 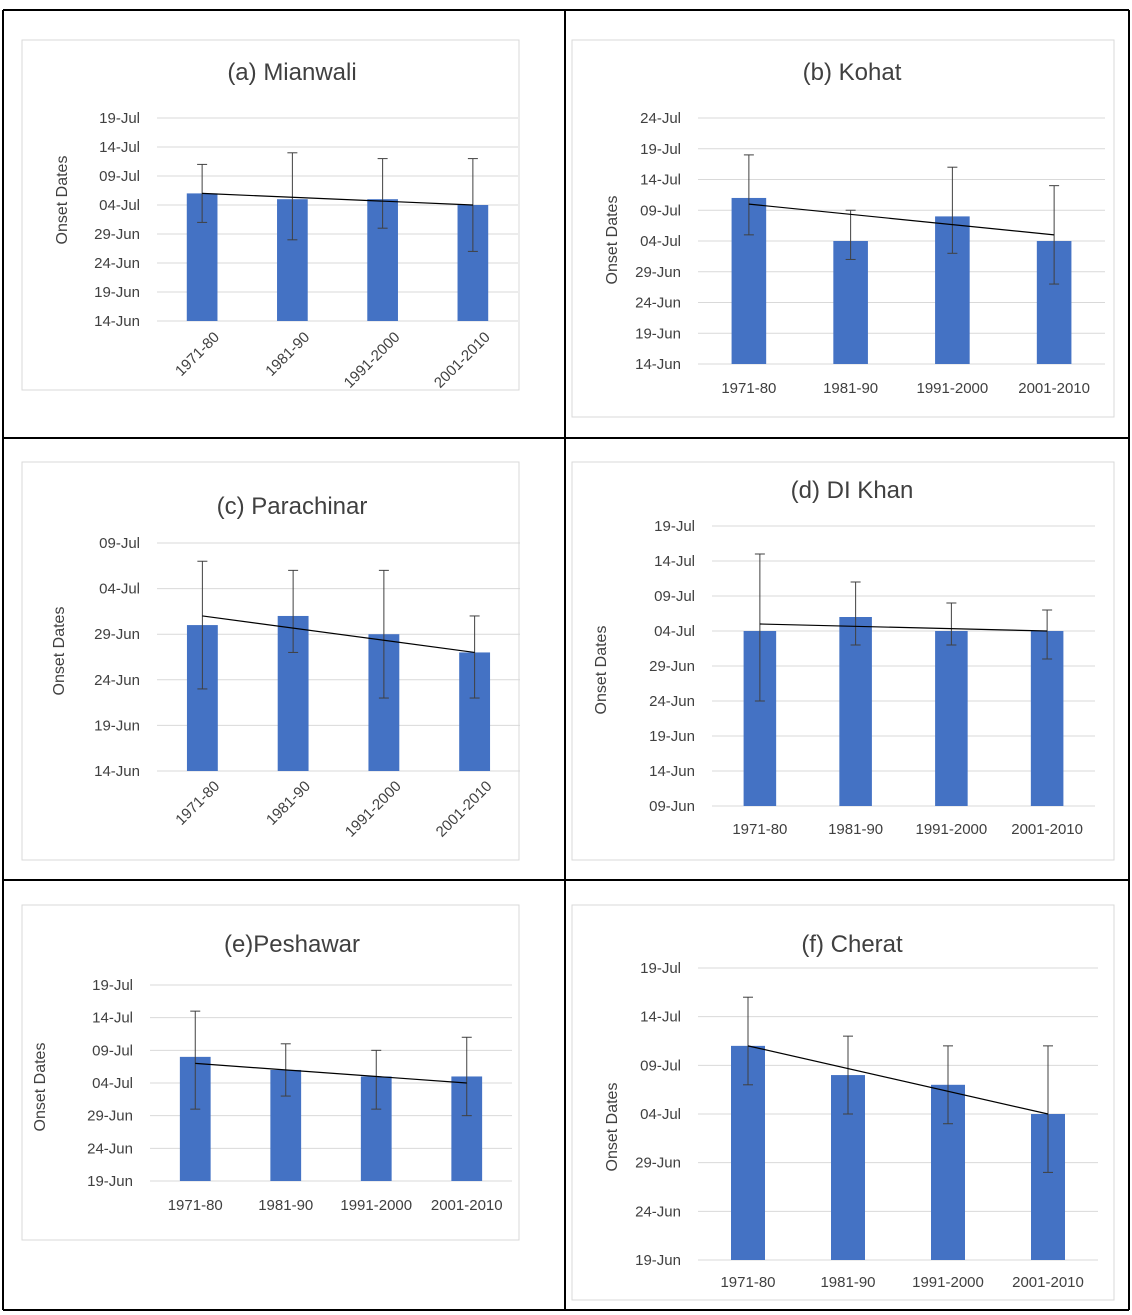 What do you see at coordinates (660, 118) in the screenshot?
I see `y-tick-label: 24-Jul` at bounding box center [660, 118].